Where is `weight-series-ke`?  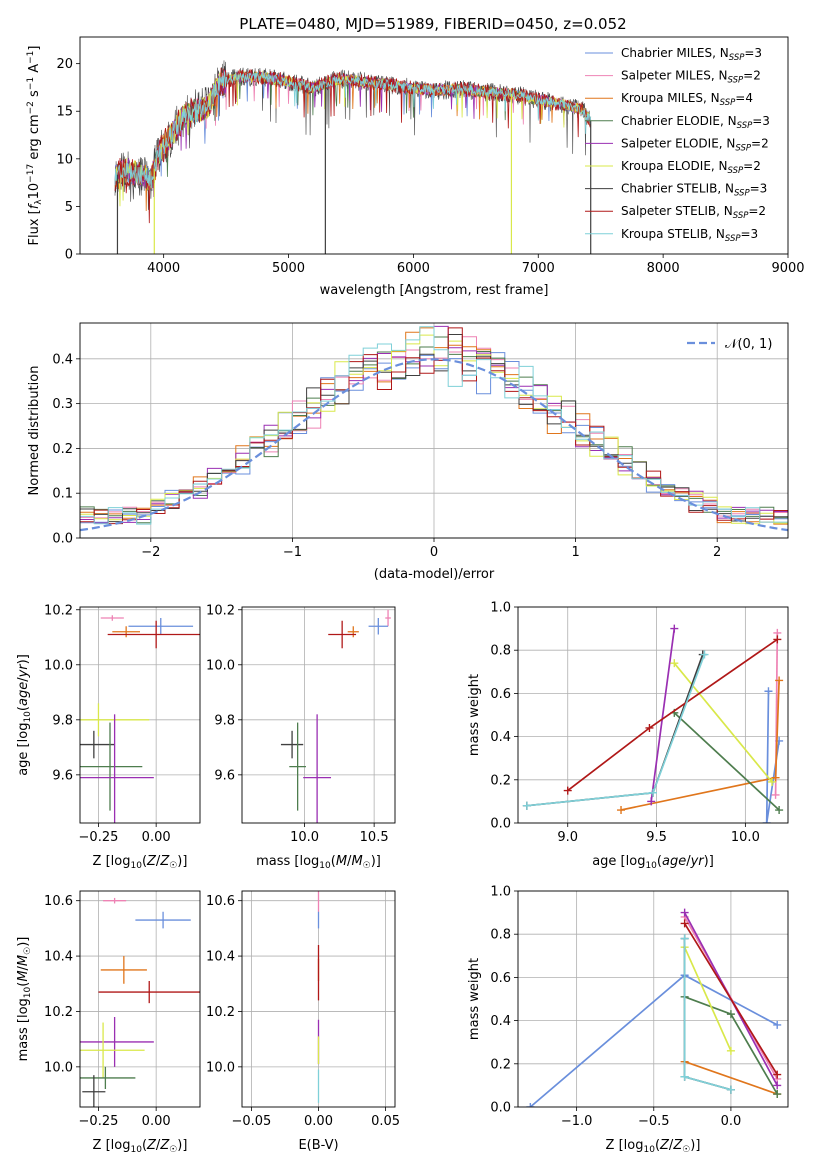 weight-series-ke is located at coordinates (723, 722).